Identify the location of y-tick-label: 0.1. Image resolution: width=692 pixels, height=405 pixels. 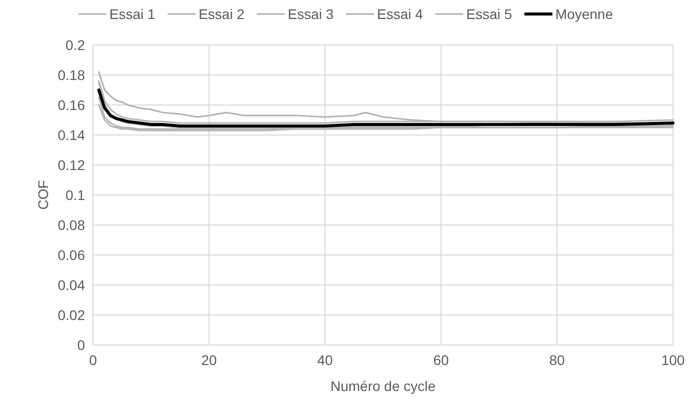
(76, 194).